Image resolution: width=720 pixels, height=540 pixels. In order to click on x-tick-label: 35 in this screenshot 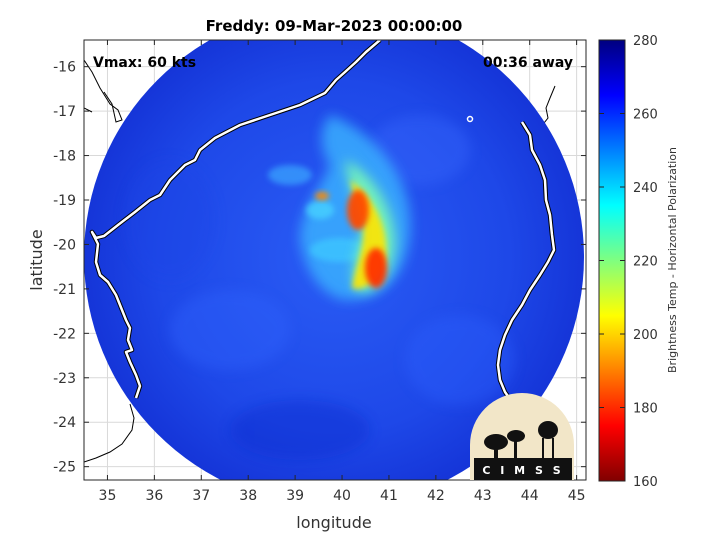, I will do `click(108, 496)`.